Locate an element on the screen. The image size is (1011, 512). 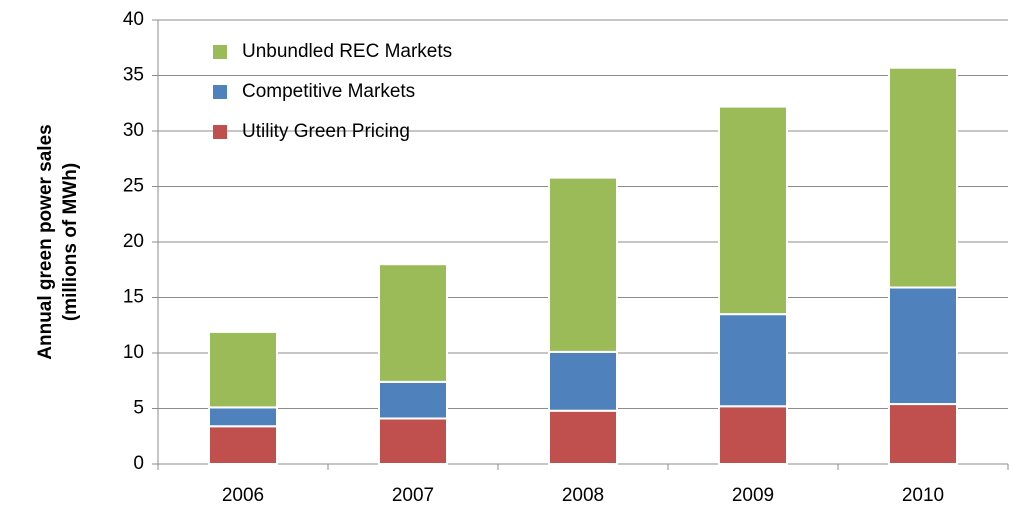
x-tick-label: 2007 is located at coordinates (413, 495).